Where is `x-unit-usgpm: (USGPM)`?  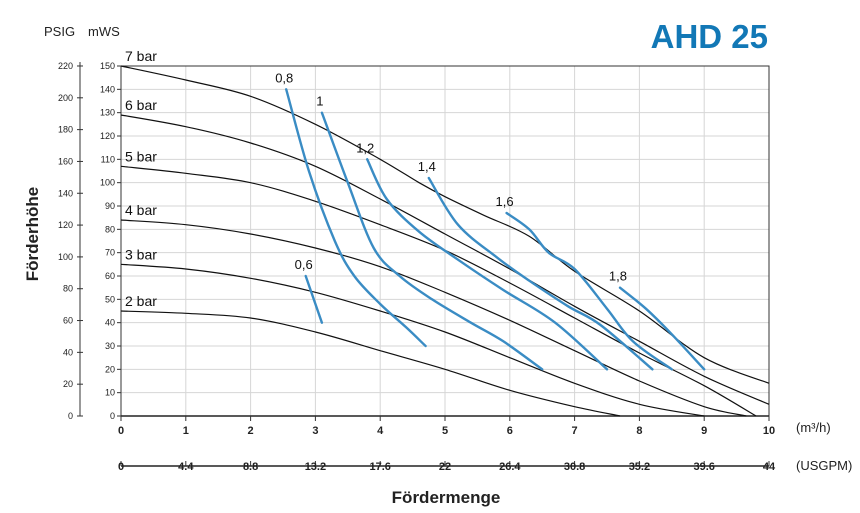
x-unit-usgpm: (USGPM) is located at coordinates (824, 465).